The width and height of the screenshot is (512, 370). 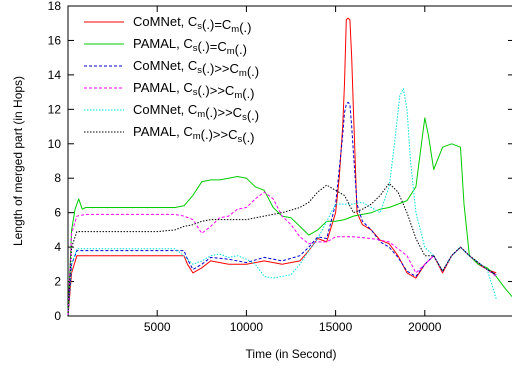 What do you see at coordinates (157, 327) in the screenshot?
I see `x-tick-label: 5000` at bounding box center [157, 327].